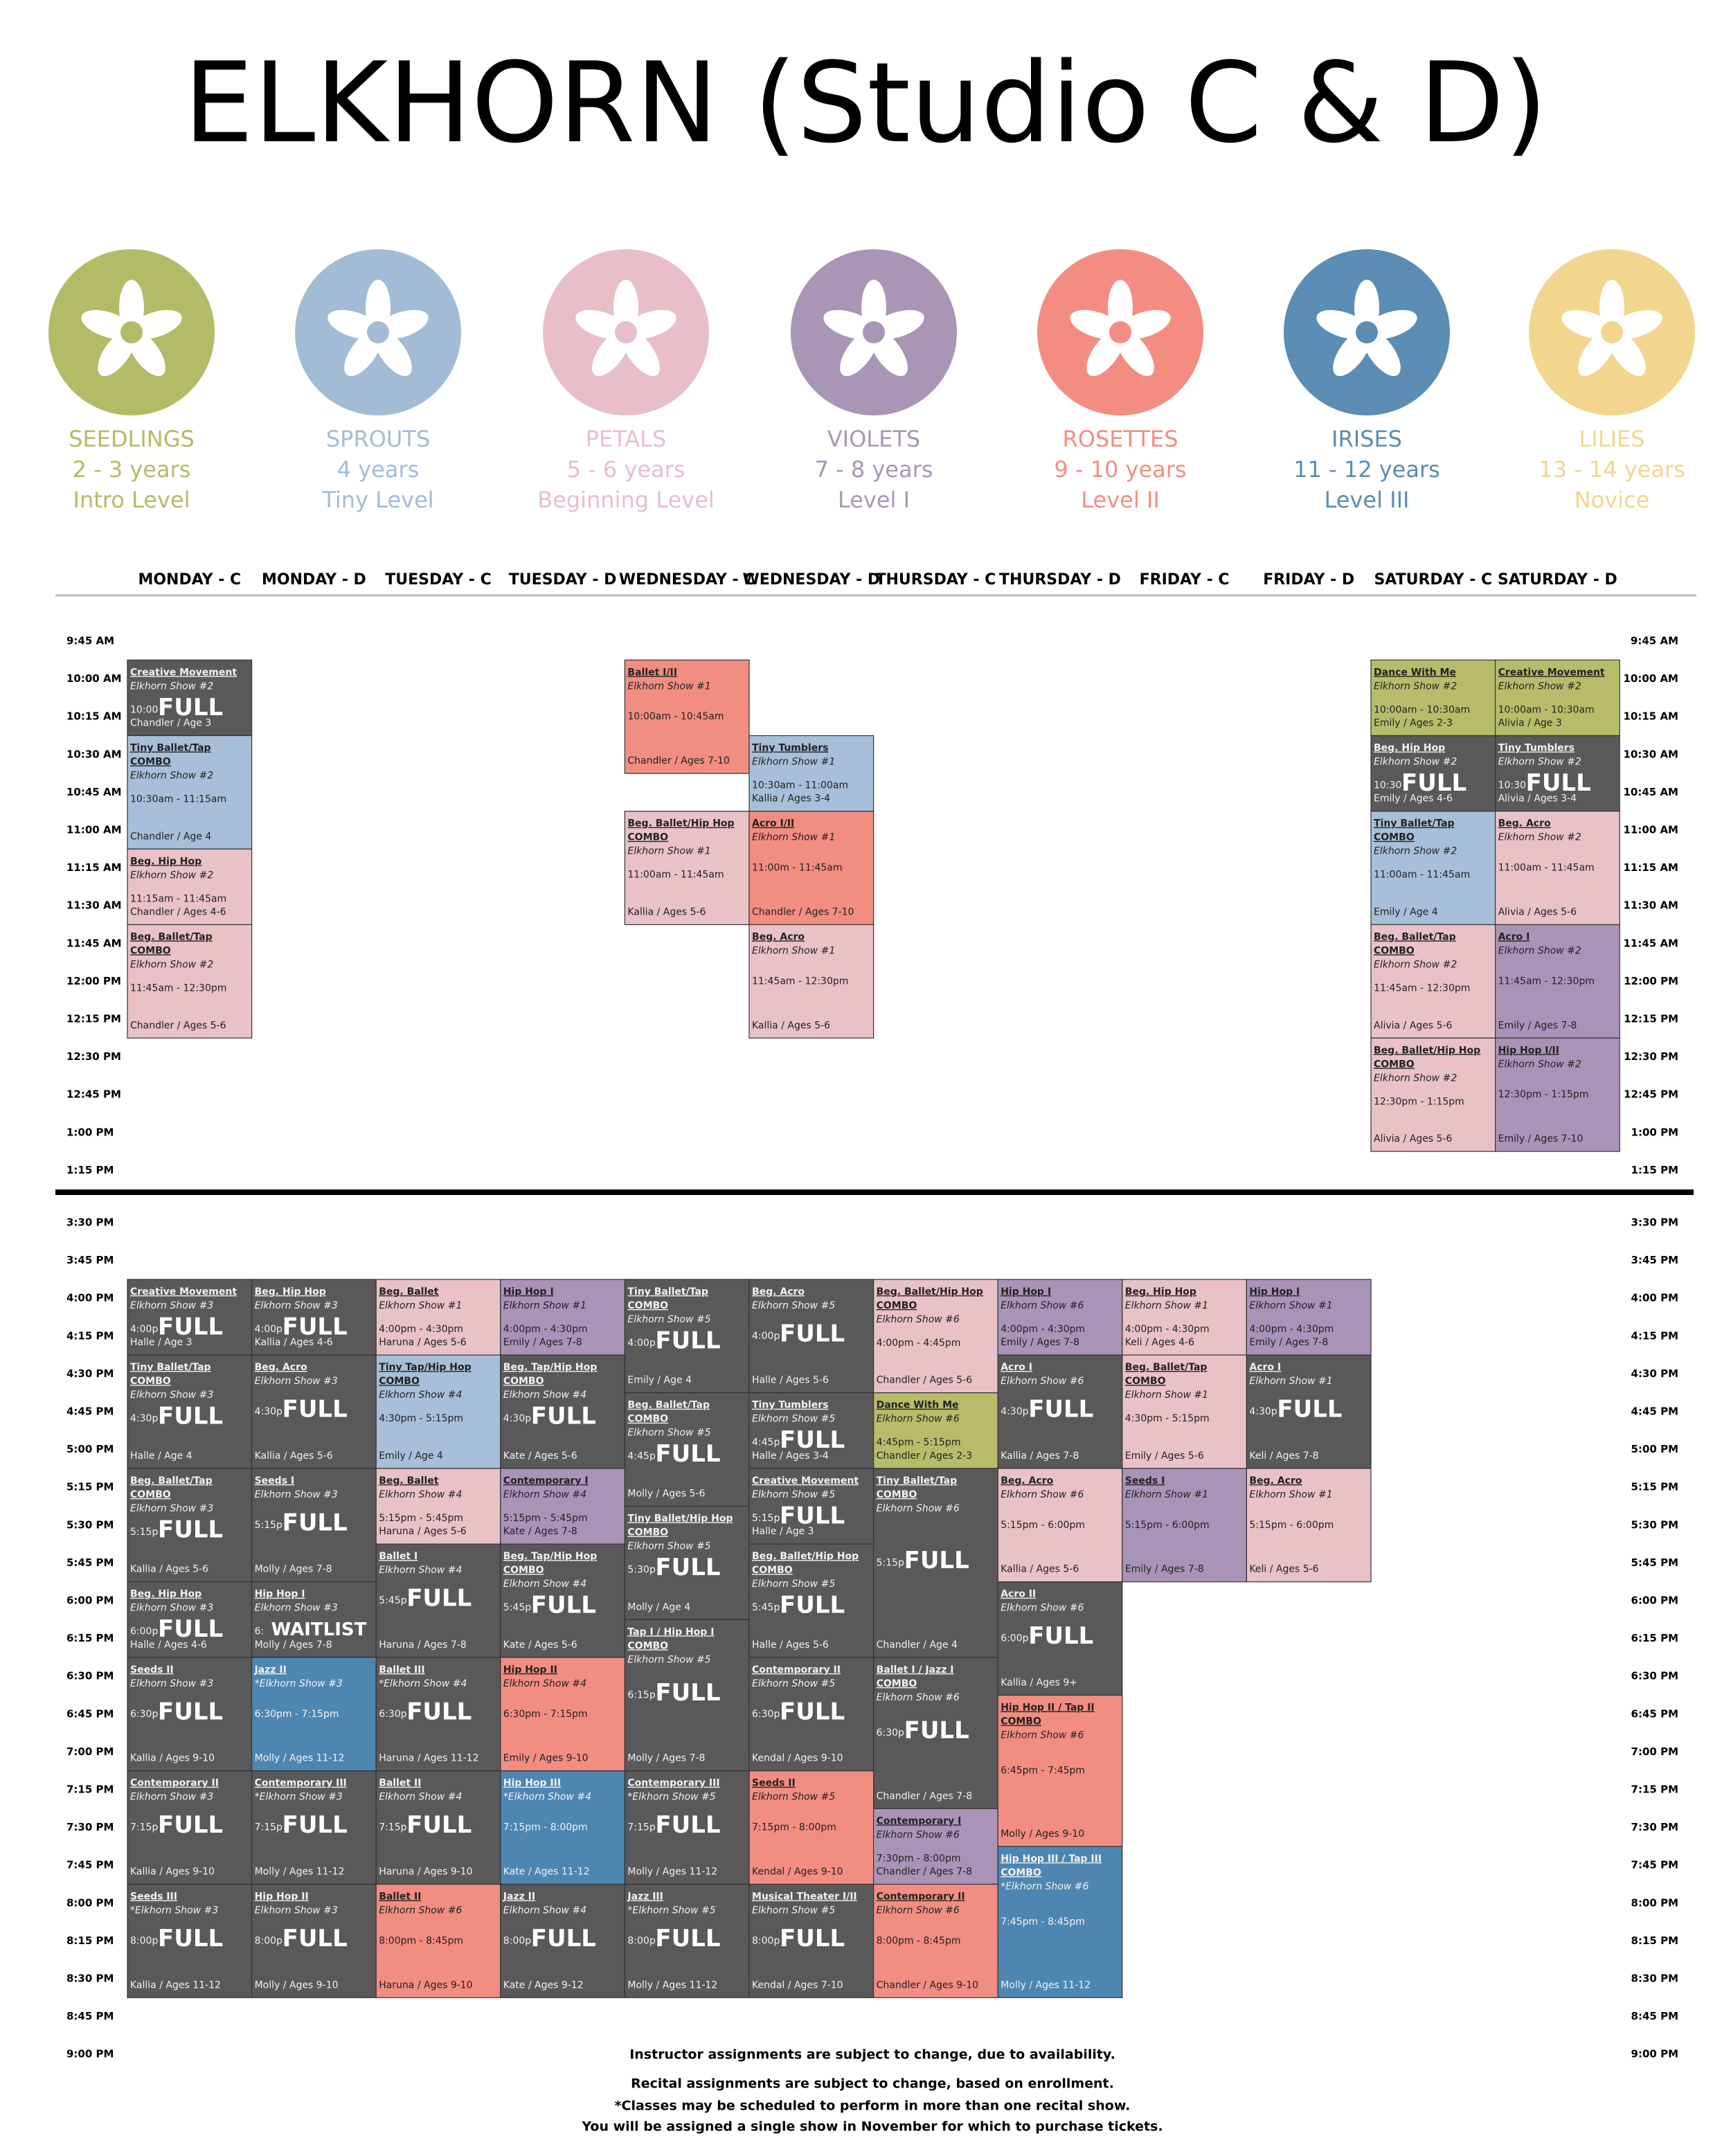 This screenshot has height=2156, width=1731. I want to click on class-time: 5:15pm - 6:00pm, so click(1292, 1525).